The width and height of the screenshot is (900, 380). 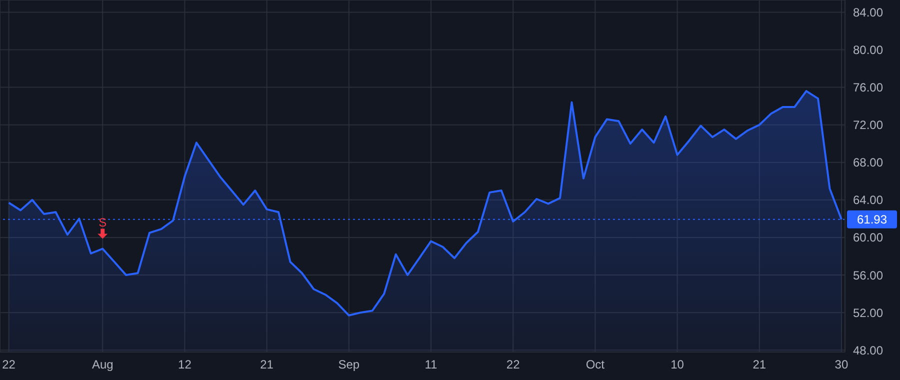 I want to click on y-tick-label: 64.00, so click(x=868, y=200).